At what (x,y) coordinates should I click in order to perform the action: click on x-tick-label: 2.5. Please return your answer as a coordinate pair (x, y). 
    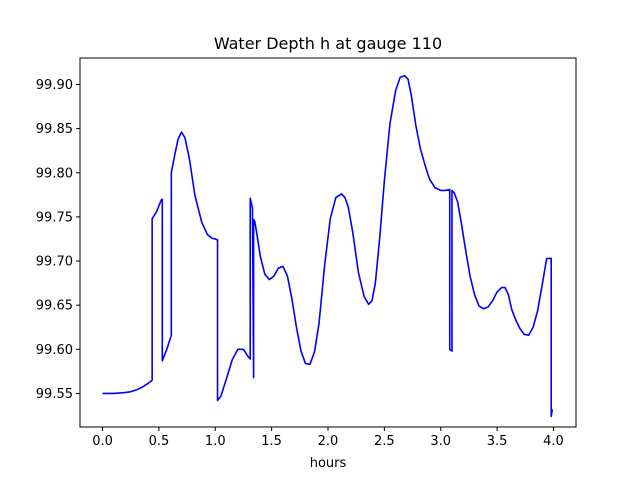
    Looking at the image, I should click on (384, 441).